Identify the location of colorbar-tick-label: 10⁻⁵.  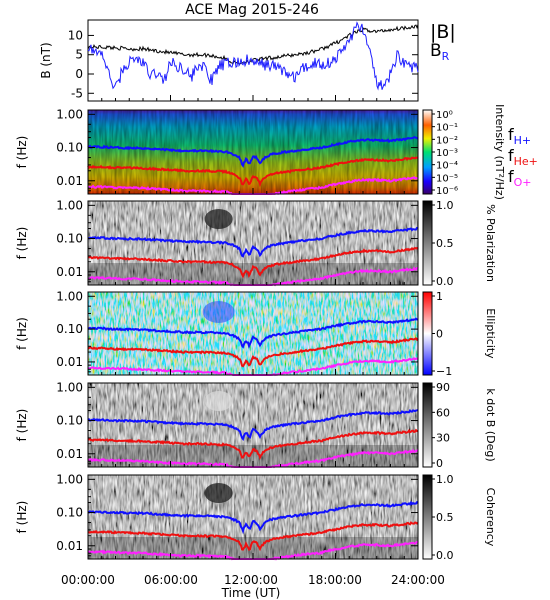
(447, 178).